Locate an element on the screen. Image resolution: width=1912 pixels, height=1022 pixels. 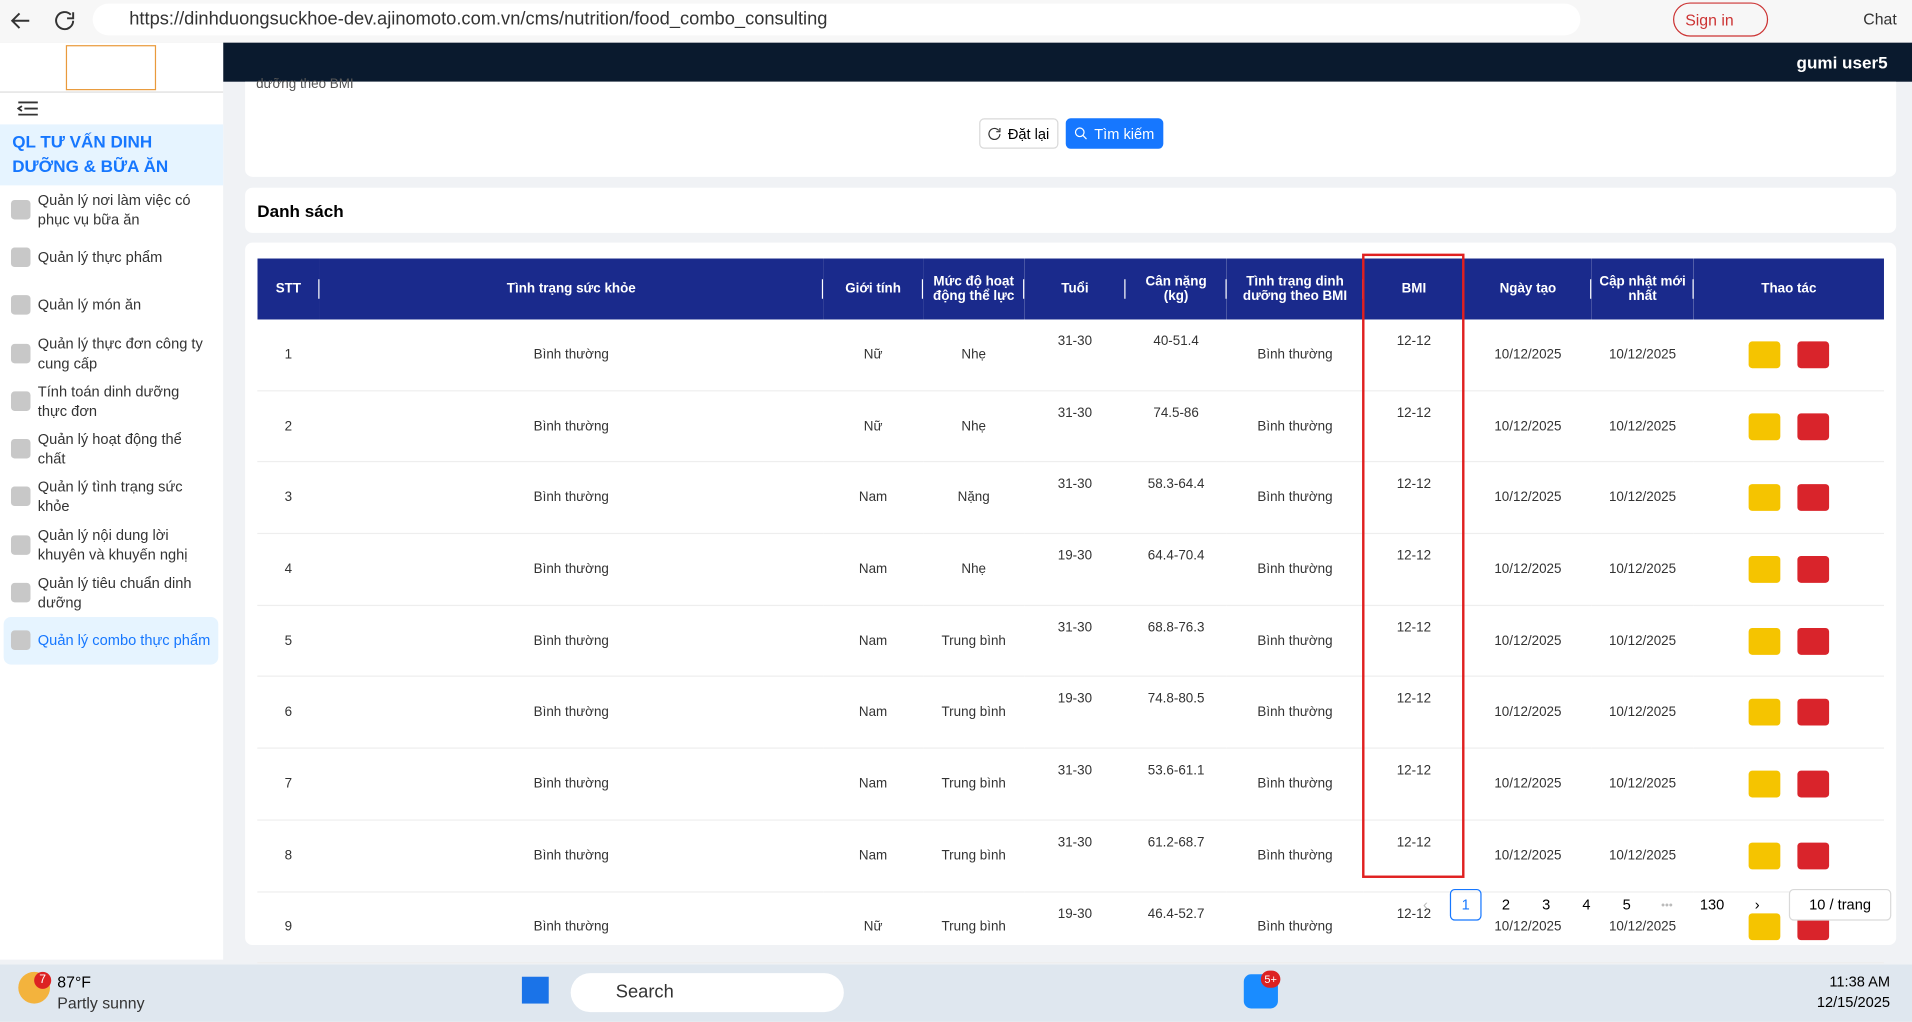
menu-label: Quản lý món ăn is located at coordinates (89, 305).